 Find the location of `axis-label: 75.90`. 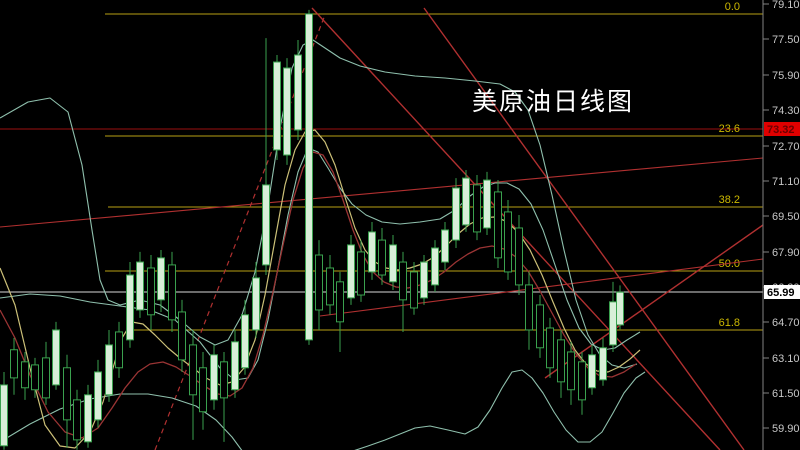

axis-label: 75.90 is located at coordinates (786, 76).